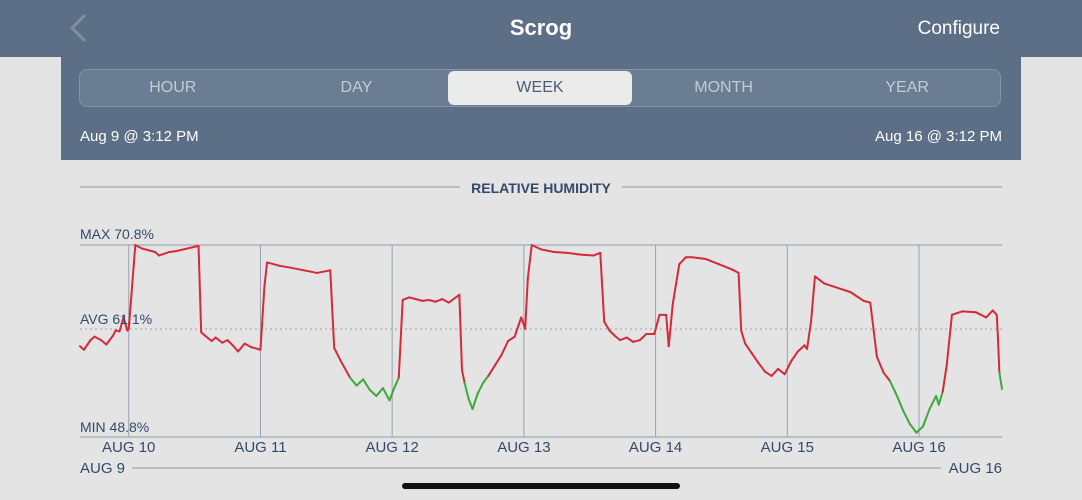 This screenshot has width=1082, height=500. Describe the element at coordinates (260, 447) in the screenshot. I see `day-tick-label: AUG 11` at that location.